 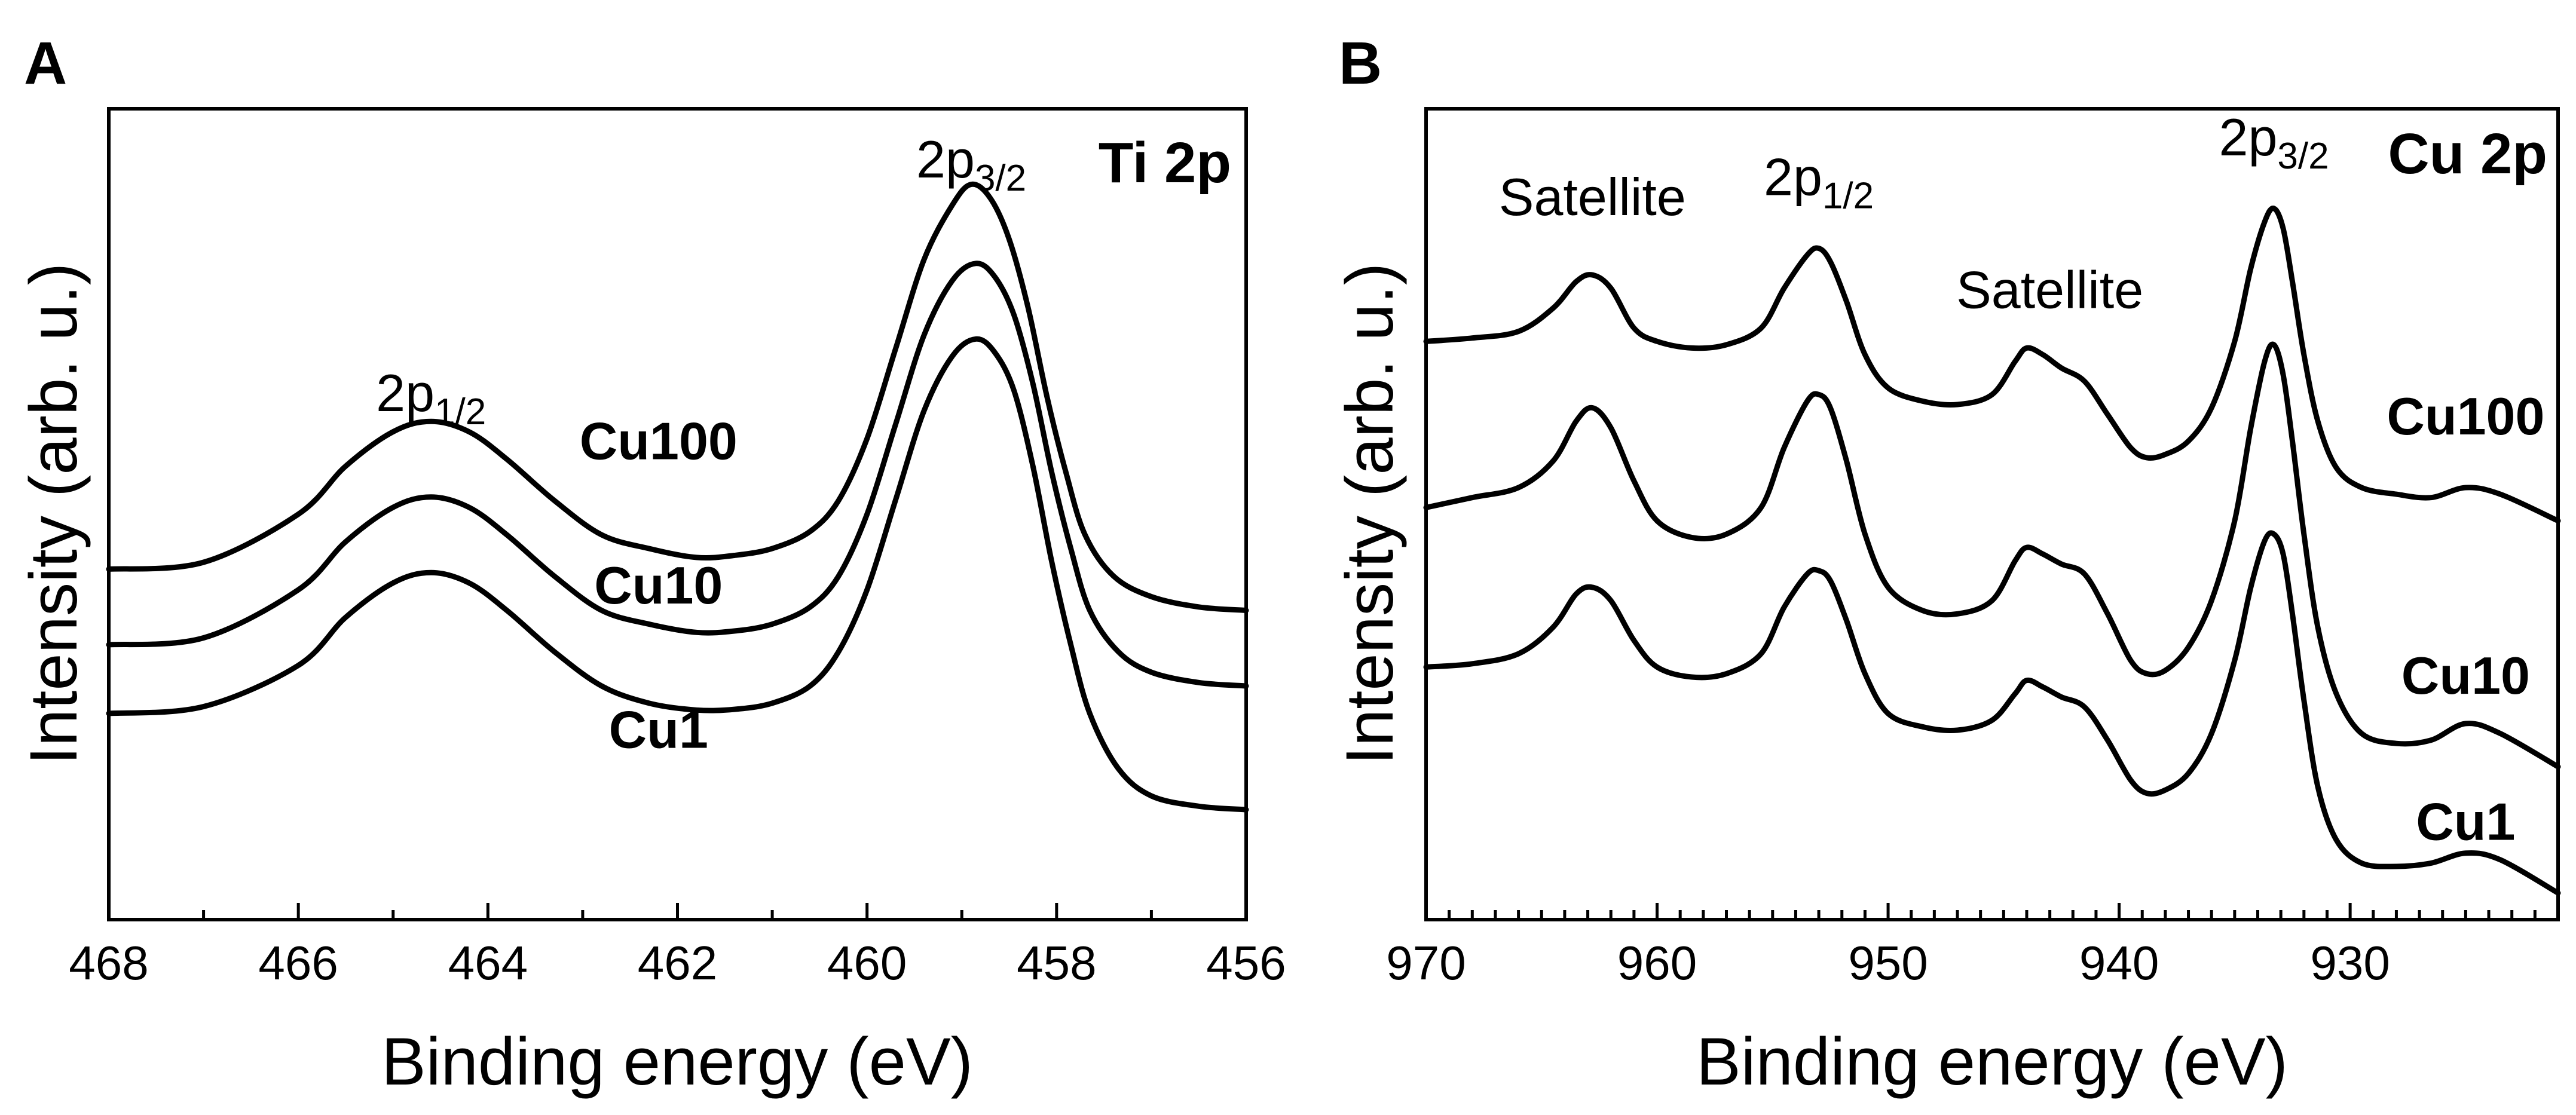 I want to click on panel-letter-b: B, so click(x=1360, y=63).